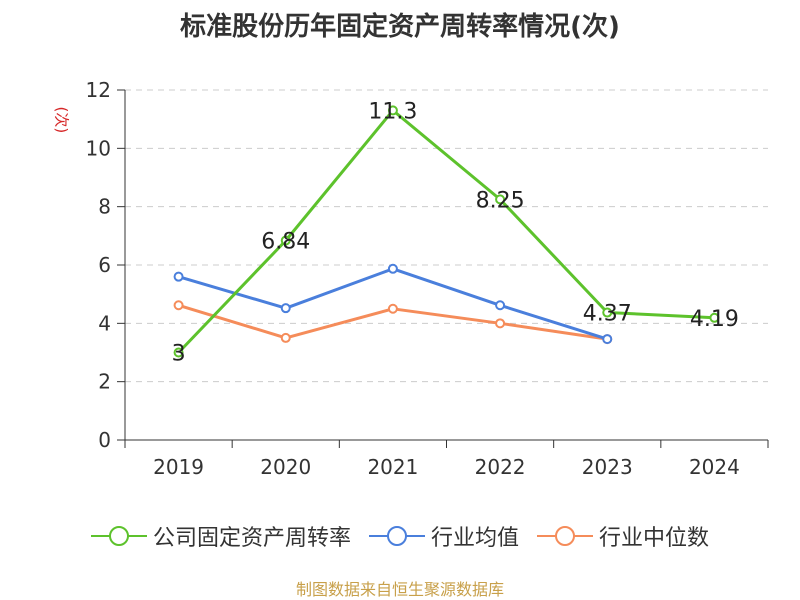 The image size is (800, 600). What do you see at coordinates (654, 538) in the screenshot?
I see `legend-label-industry-median: 行业中位数` at bounding box center [654, 538].